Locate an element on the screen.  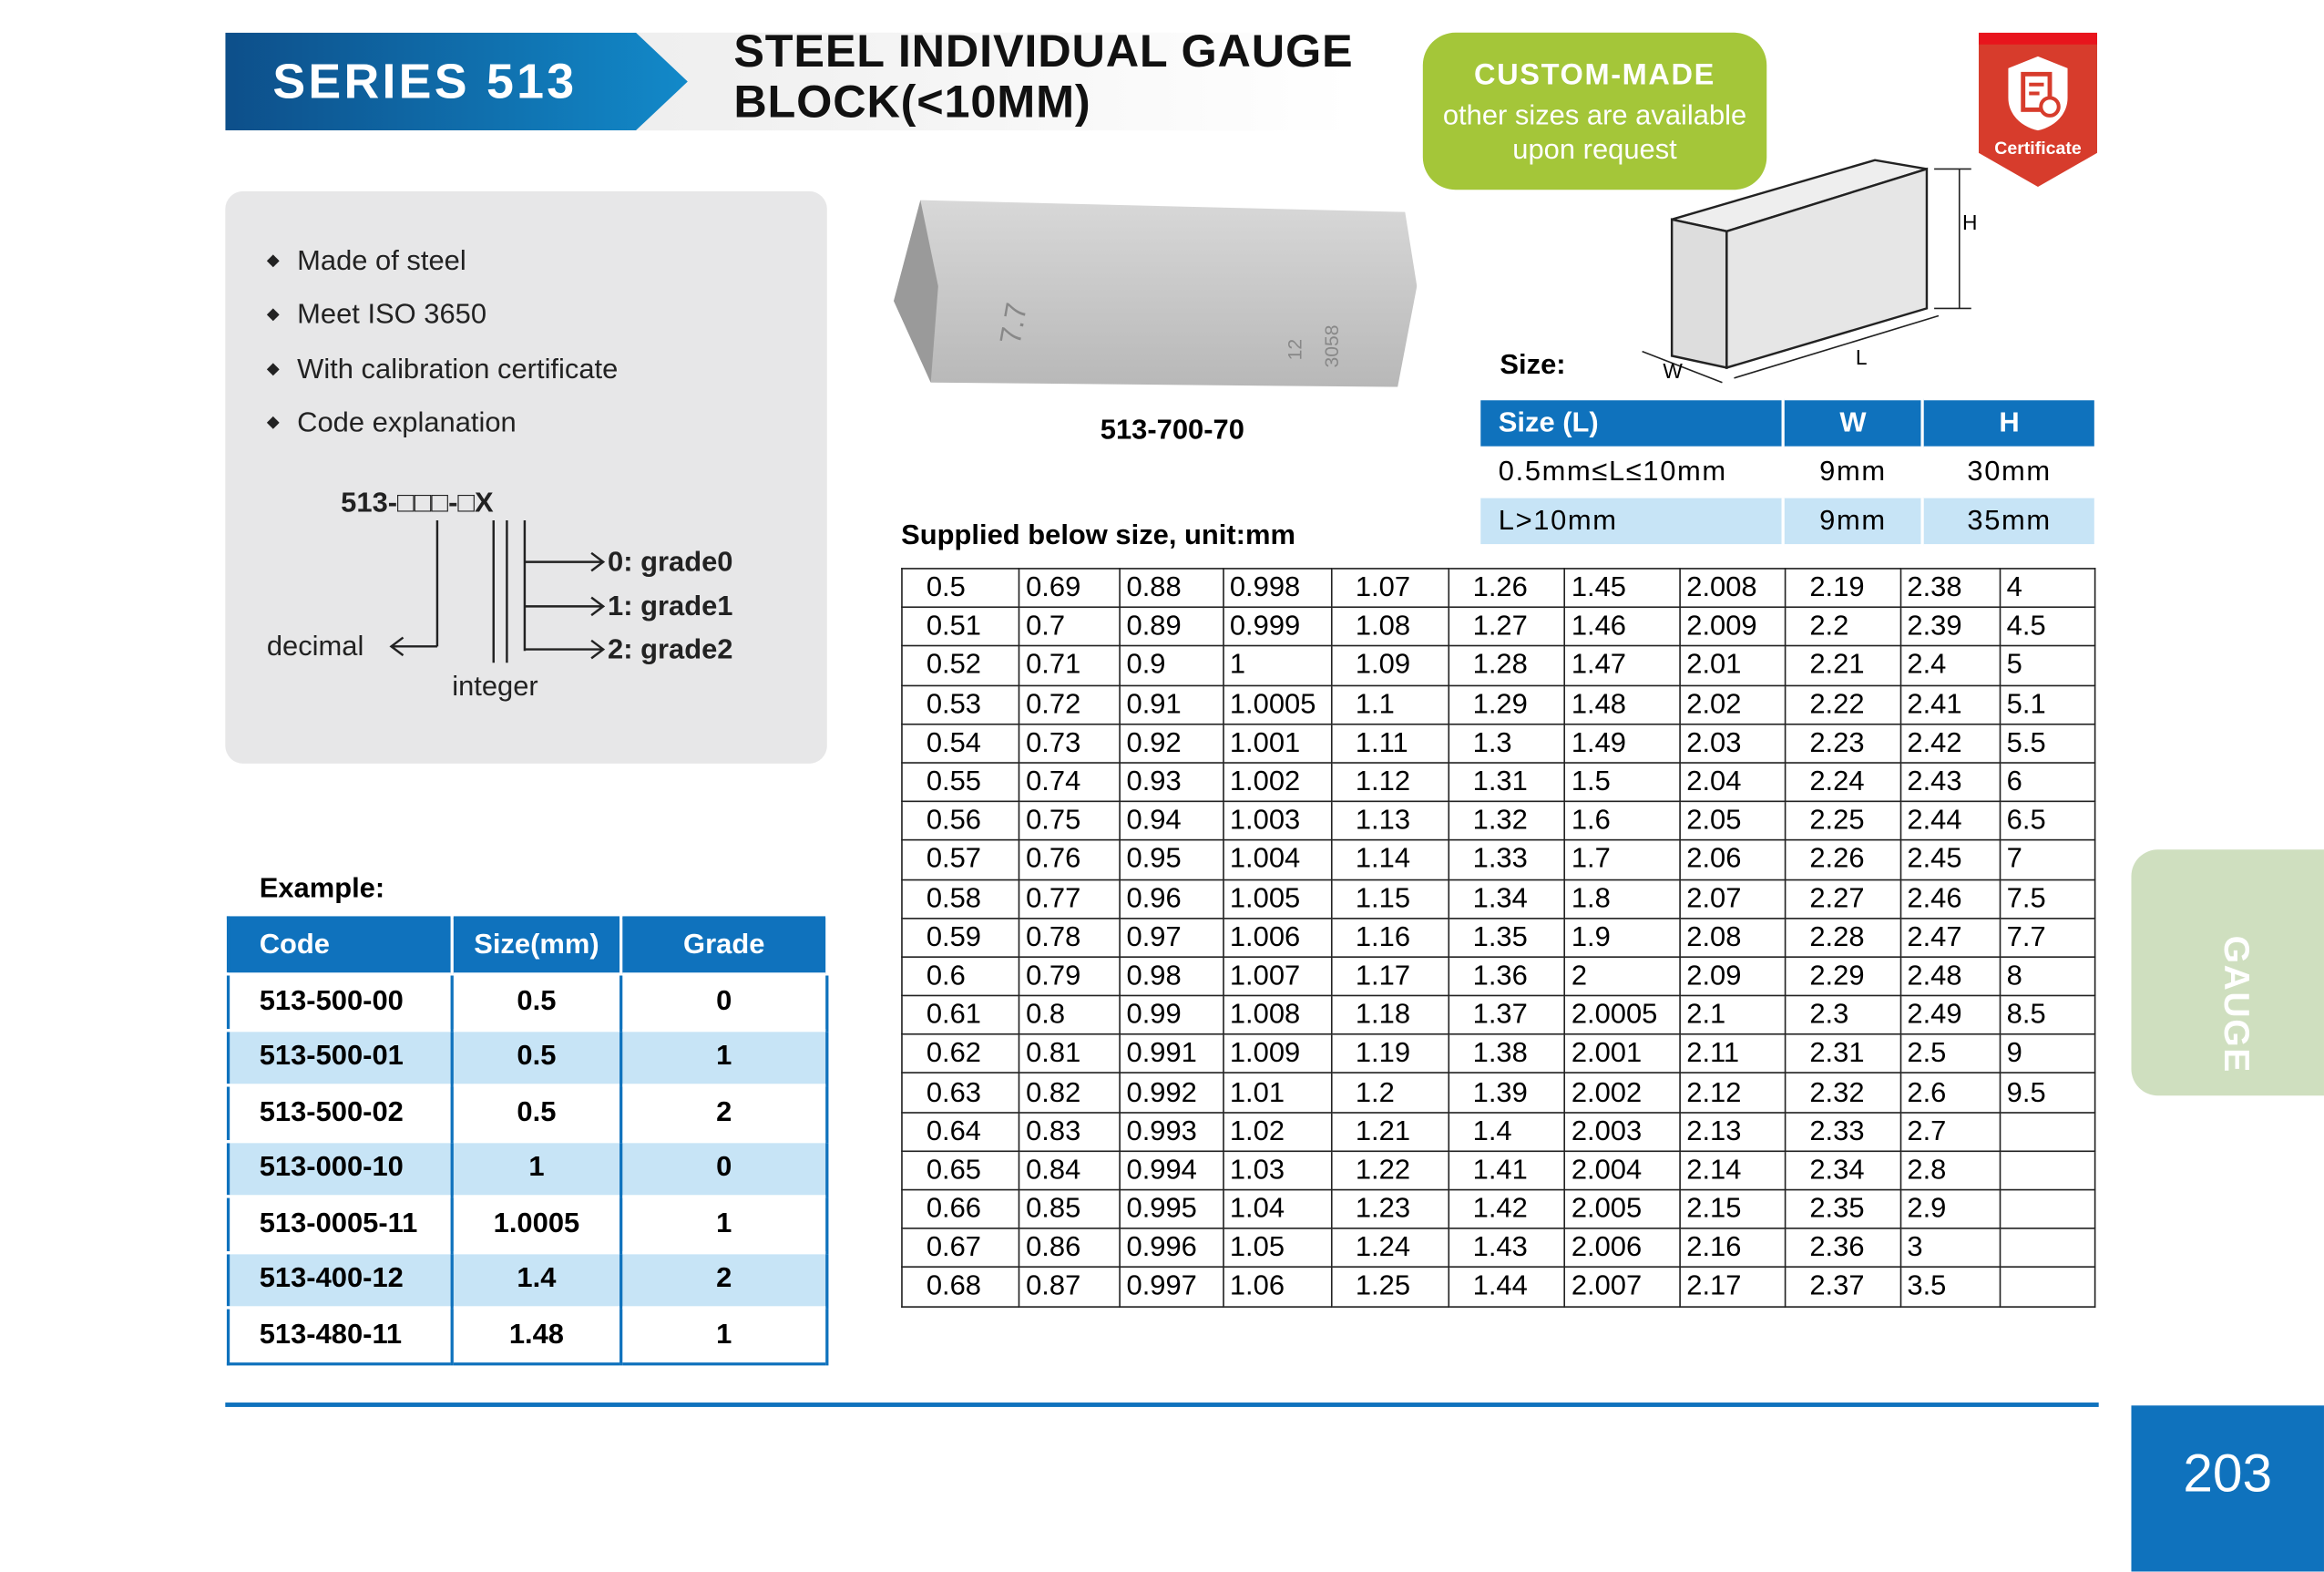
size-cell: 2.008 is located at coordinates (1733, 588).